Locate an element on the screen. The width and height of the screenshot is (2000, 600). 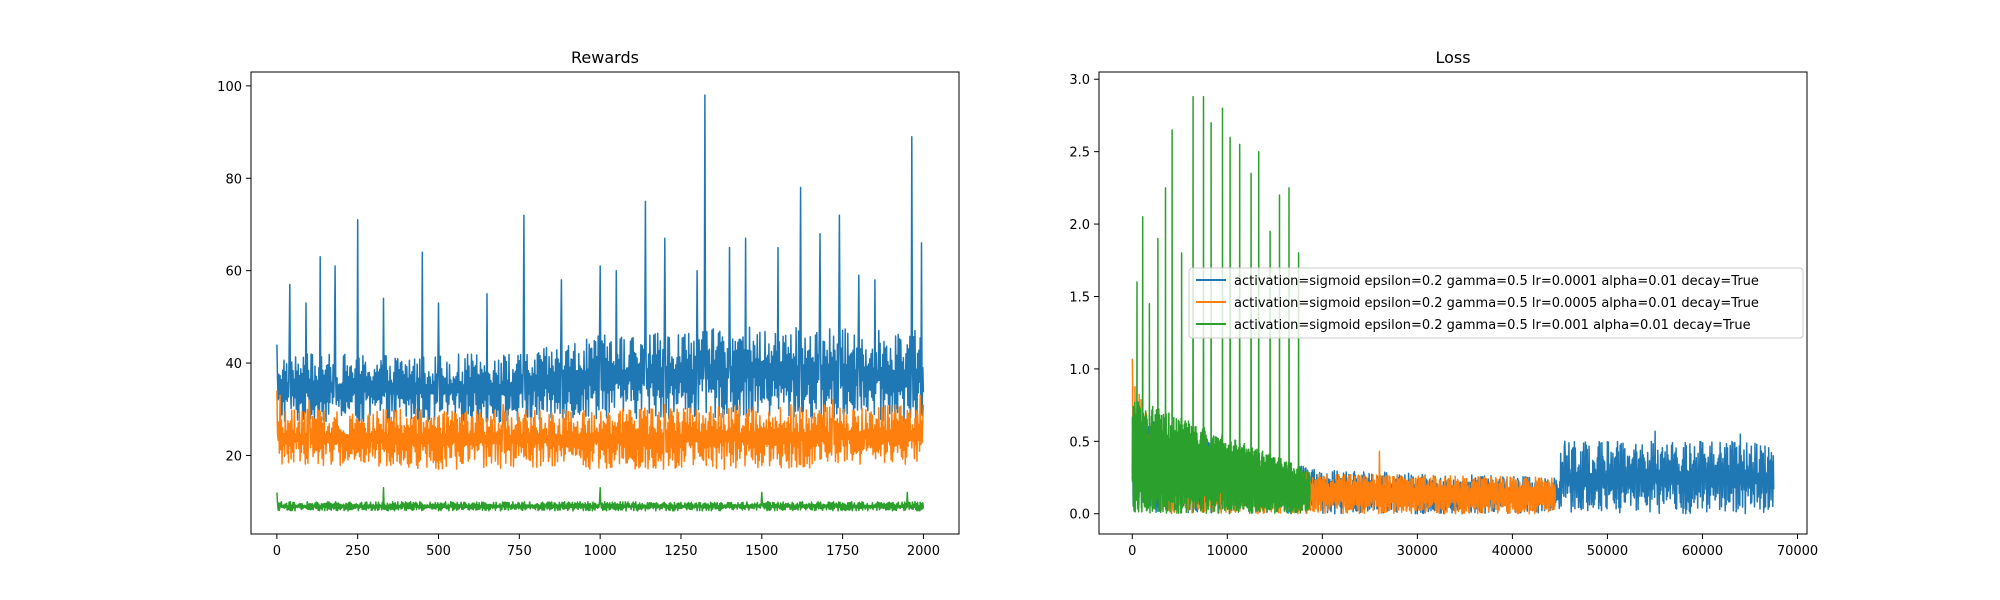
rewards-title: Rewards is located at coordinates (605, 57).